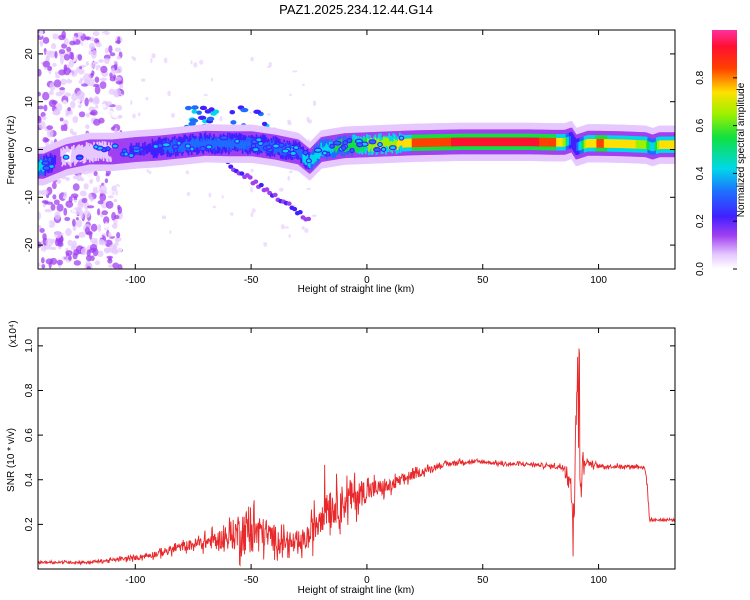 This screenshot has height=600, width=750. I want to click on snr-xtick-label: 50, so click(483, 580).